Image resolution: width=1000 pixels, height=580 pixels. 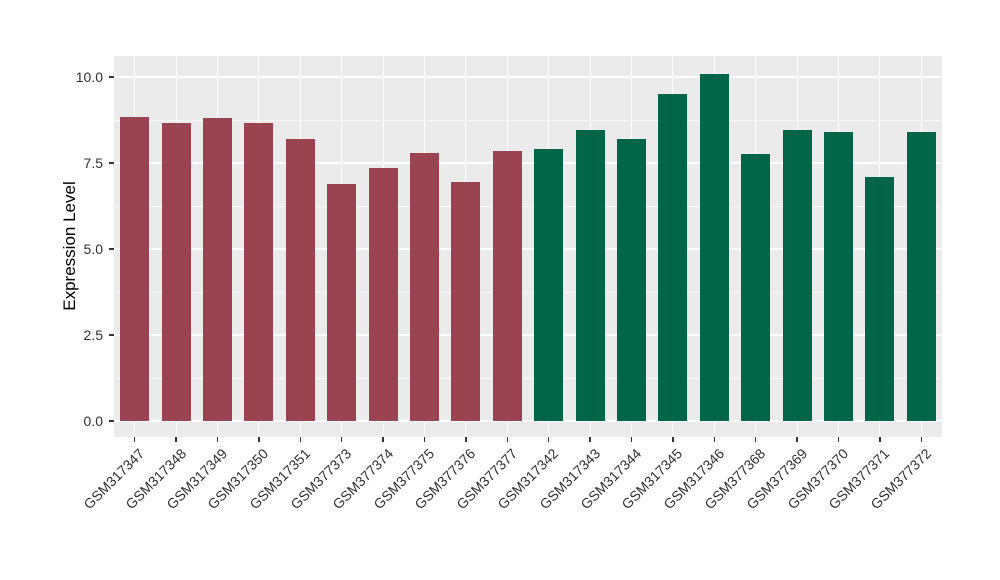 What do you see at coordinates (259, 272) in the screenshot?
I see `bar-GSM317350` at bounding box center [259, 272].